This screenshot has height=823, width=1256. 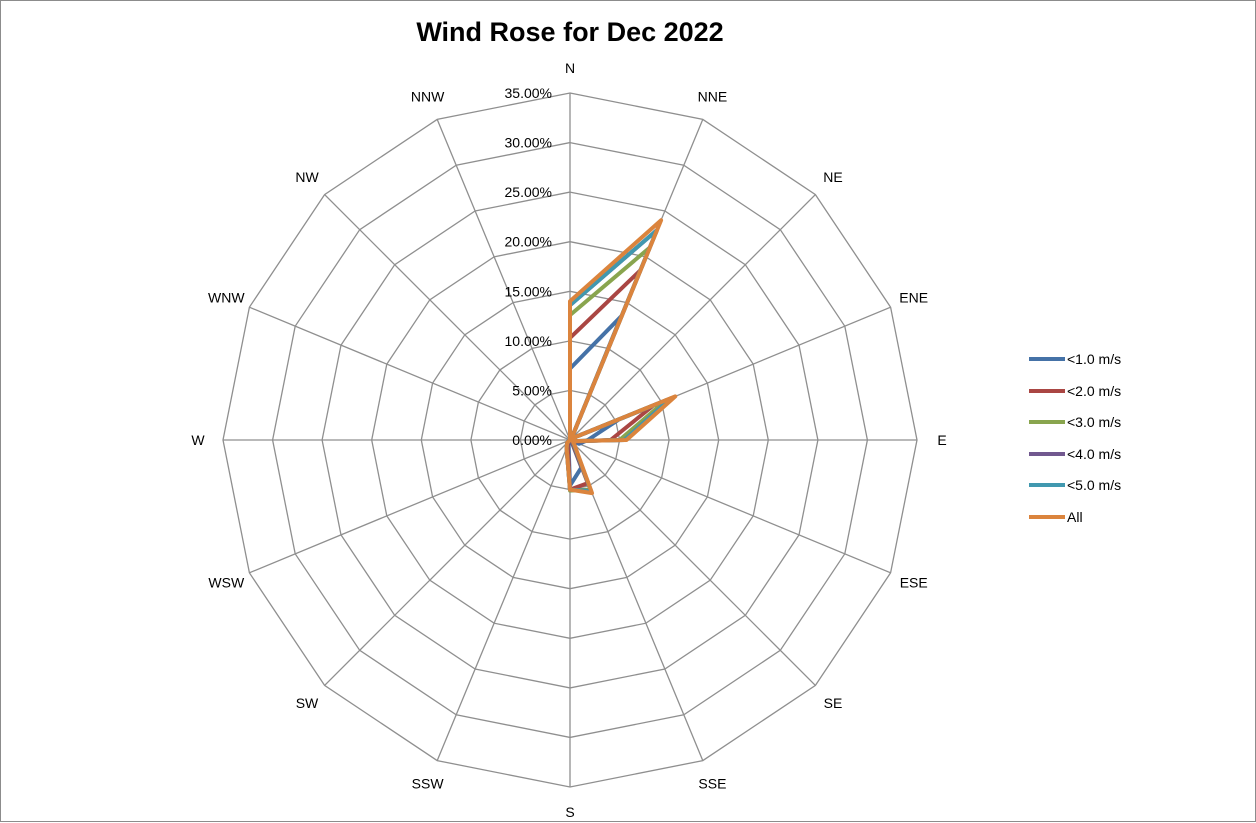 I want to click on legend-label: <1.0 m/s, so click(x=1094, y=359).